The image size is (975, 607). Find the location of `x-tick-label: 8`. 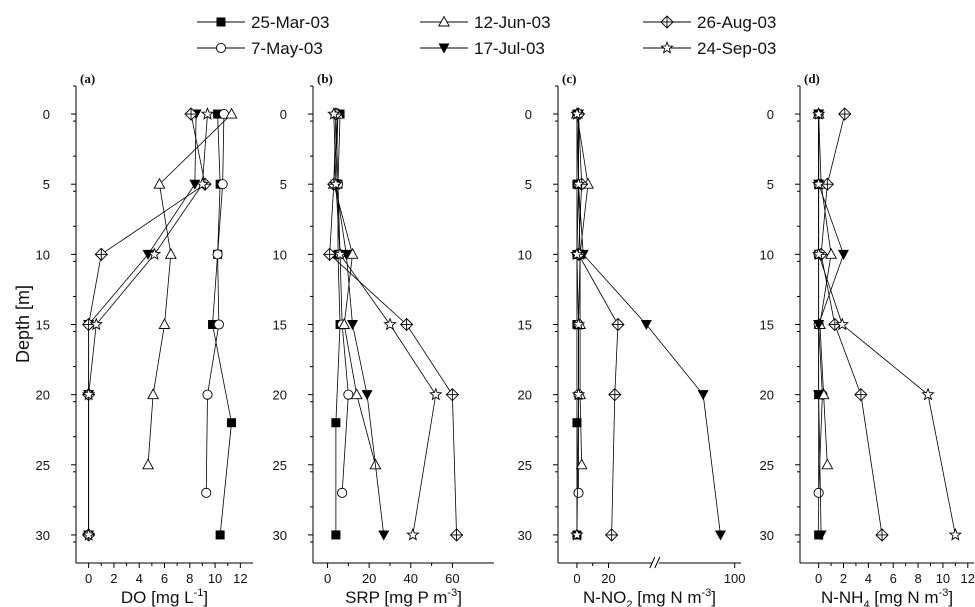

x-tick-label: 8 is located at coordinates (917, 578).